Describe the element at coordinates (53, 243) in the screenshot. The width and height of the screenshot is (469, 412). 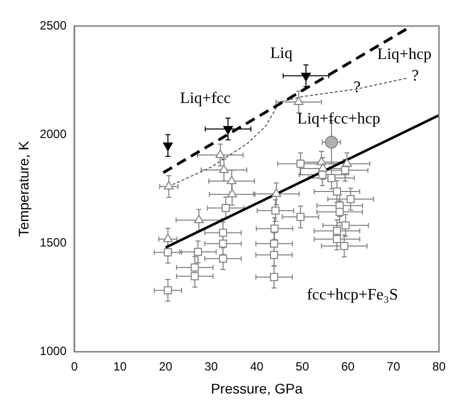
I see `y-tick-label: 1500` at that location.